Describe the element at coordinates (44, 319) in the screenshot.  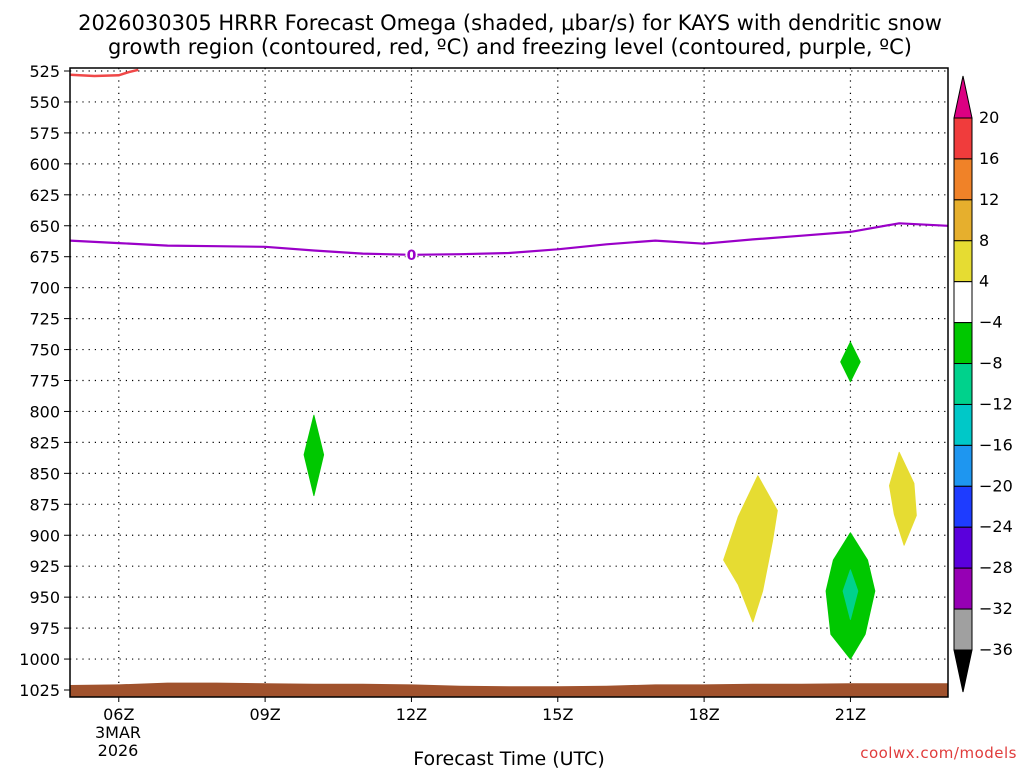
I see `y-tick-label-725: 725` at that location.